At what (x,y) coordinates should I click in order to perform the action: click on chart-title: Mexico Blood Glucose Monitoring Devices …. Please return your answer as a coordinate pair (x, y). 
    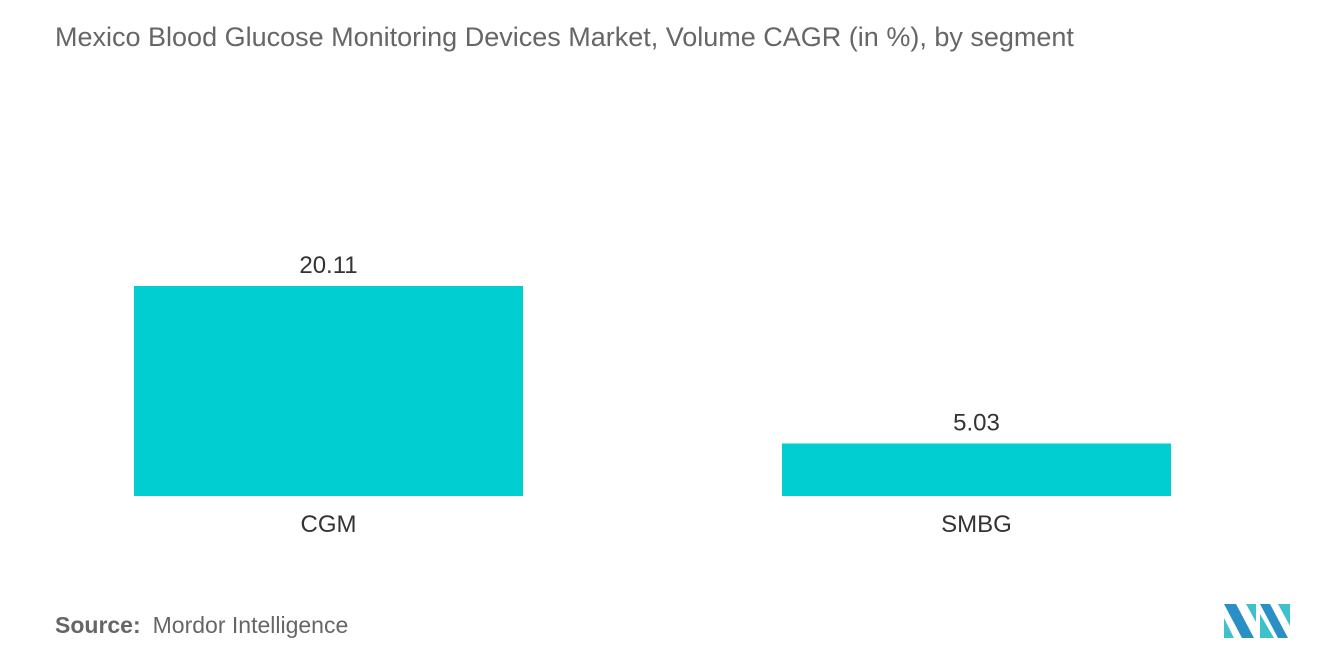
    Looking at the image, I should click on (564, 37).